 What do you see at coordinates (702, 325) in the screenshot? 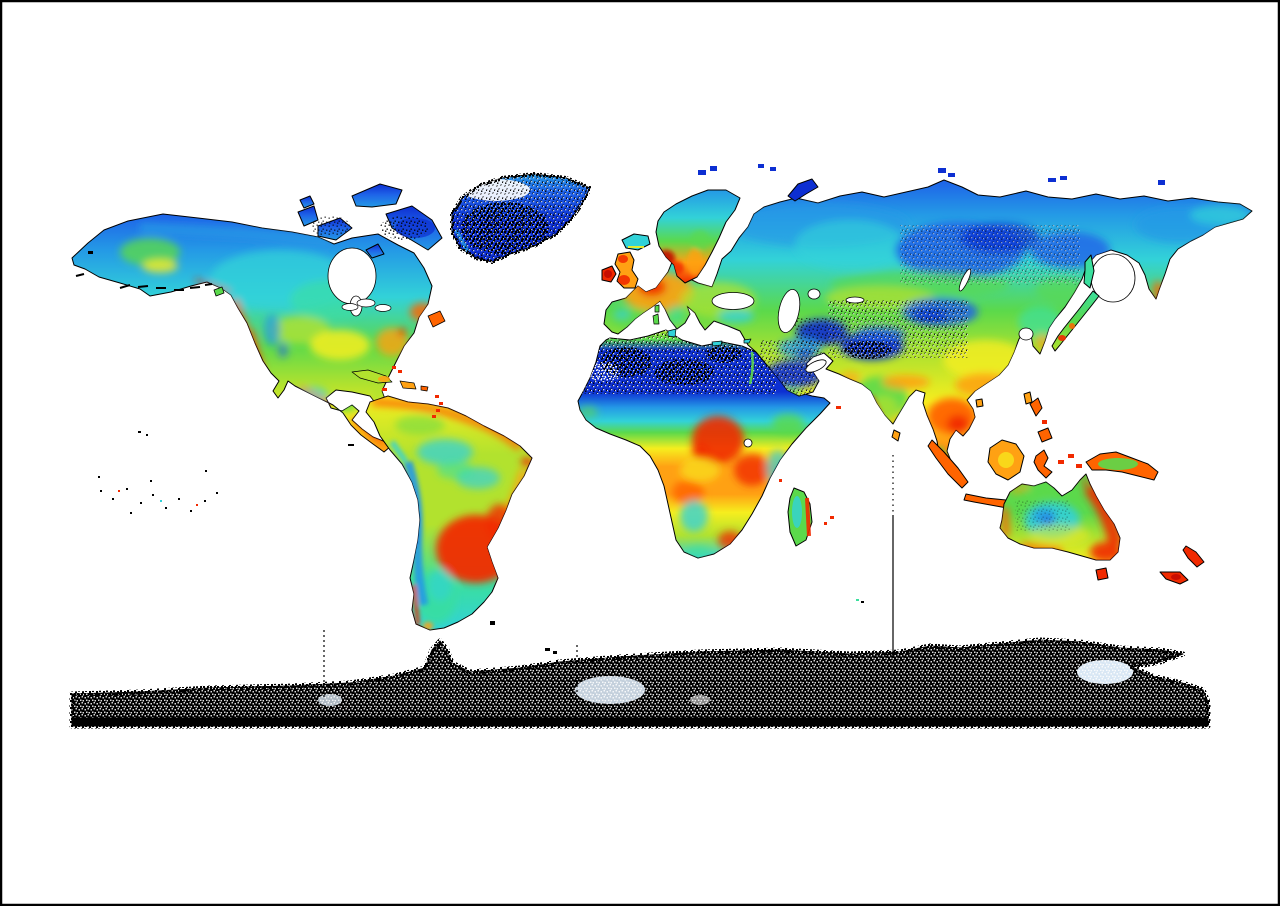
I see `mediterranean-islands` at bounding box center [702, 325].